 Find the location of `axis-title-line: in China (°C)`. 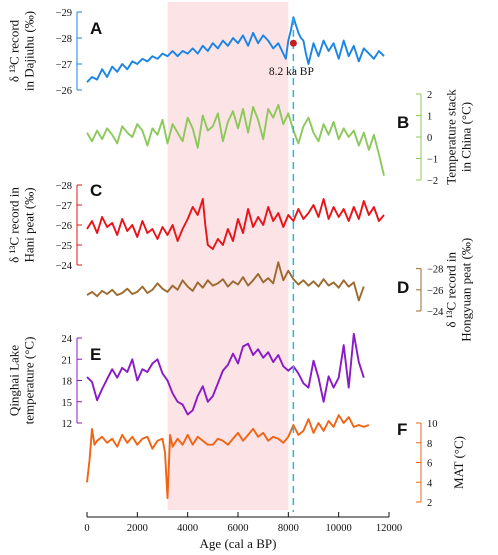

axis-title-line: in China (°C) is located at coordinates (466, 137).